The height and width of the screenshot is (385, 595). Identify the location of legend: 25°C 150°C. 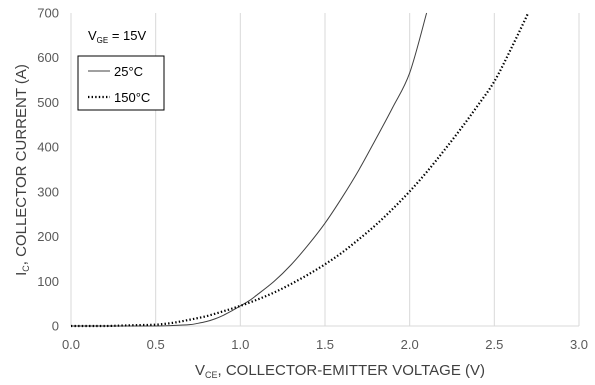
(121, 83).